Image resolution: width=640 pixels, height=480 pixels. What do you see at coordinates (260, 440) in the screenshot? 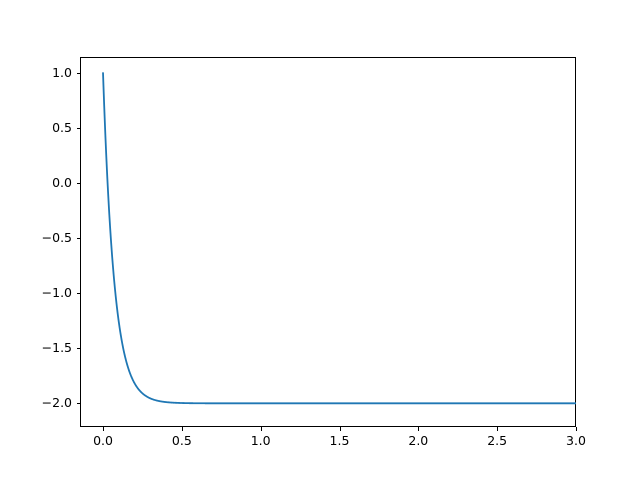
I see `x-tick-label: 1.0` at bounding box center [260, 440].